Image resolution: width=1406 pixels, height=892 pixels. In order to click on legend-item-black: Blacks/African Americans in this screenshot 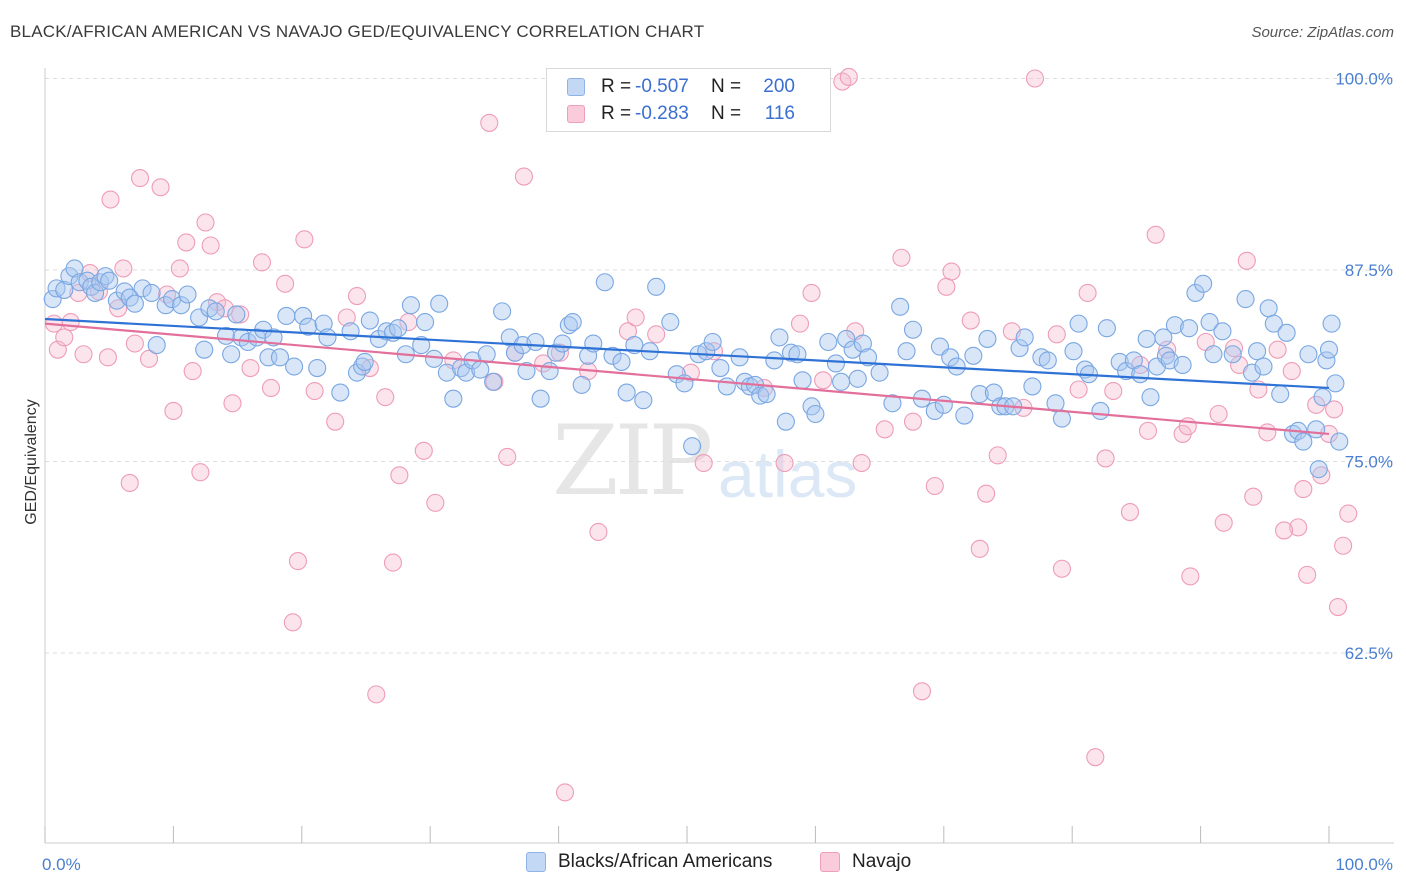, I will do `click(649, 862)`.